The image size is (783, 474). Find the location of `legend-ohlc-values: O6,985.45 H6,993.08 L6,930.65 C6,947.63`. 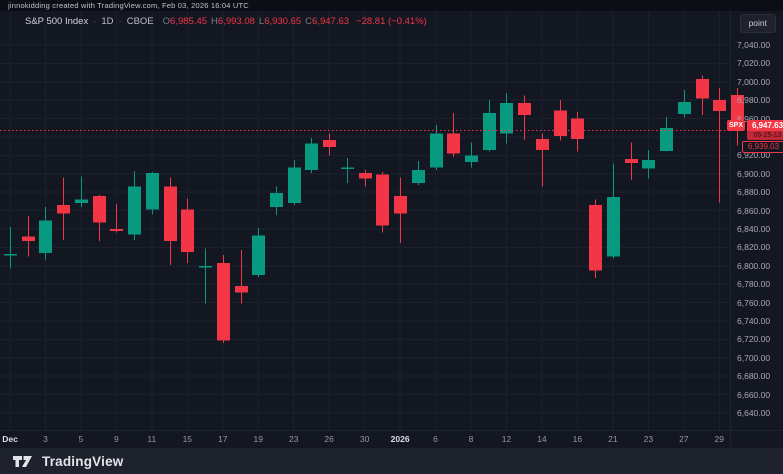

legend-ohlc-values: O6,985.45 H6,993.08 L6,930.65 C6,947.63 is located at coordinates (254, 21).